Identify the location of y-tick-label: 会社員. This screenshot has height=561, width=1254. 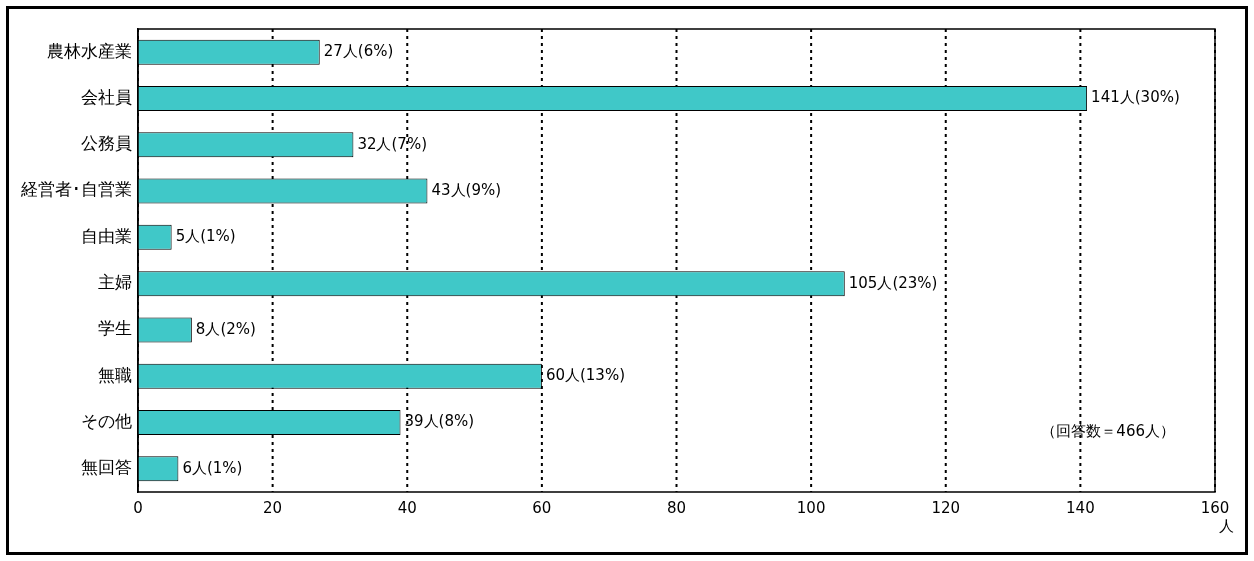
(106, 96).